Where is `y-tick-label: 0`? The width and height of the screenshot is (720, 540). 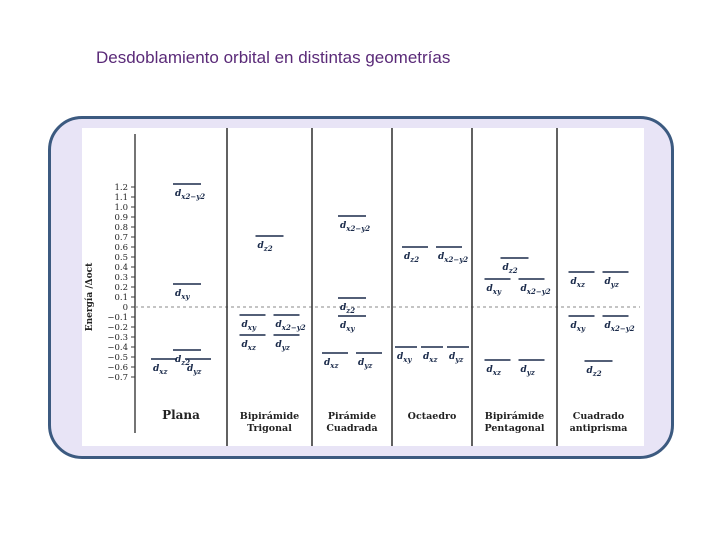
y-tick-label: 0 is located at coordinates (125, 308).